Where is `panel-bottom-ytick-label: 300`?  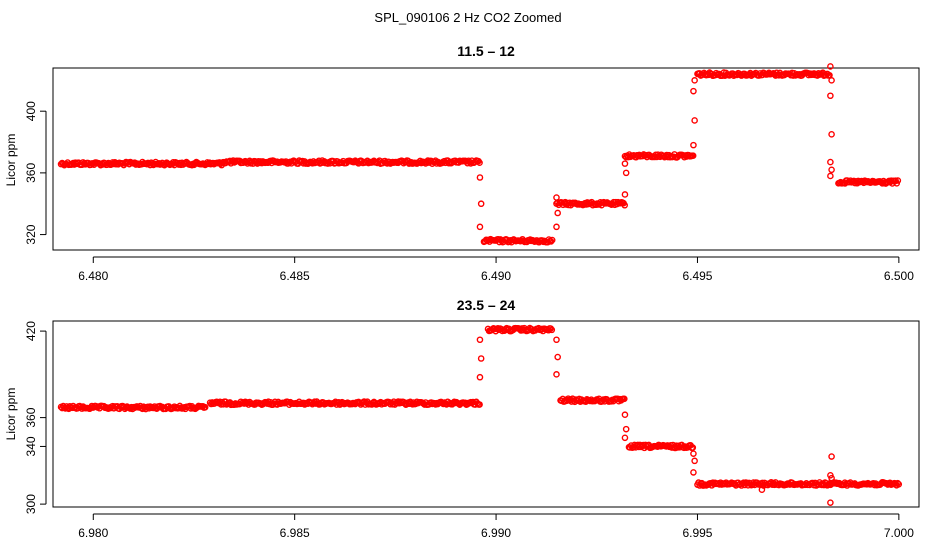 panel-bottom-ytick-label: 300 is located at coordinates (31, 504).